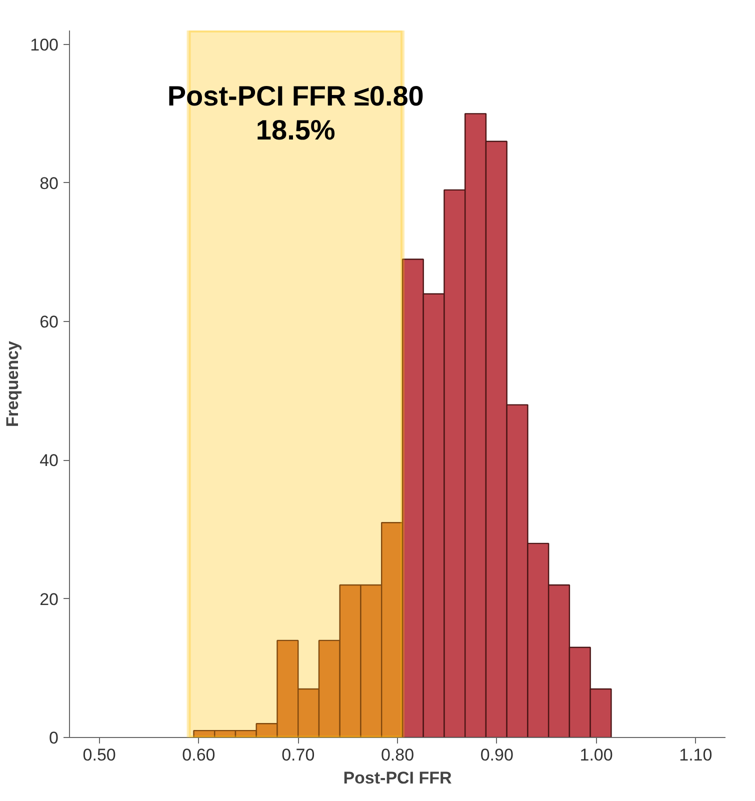 Image resolution: width=755 pixels, height=801 pixels. I want to click on x-tick-label: 1.10, so click(695, 755).